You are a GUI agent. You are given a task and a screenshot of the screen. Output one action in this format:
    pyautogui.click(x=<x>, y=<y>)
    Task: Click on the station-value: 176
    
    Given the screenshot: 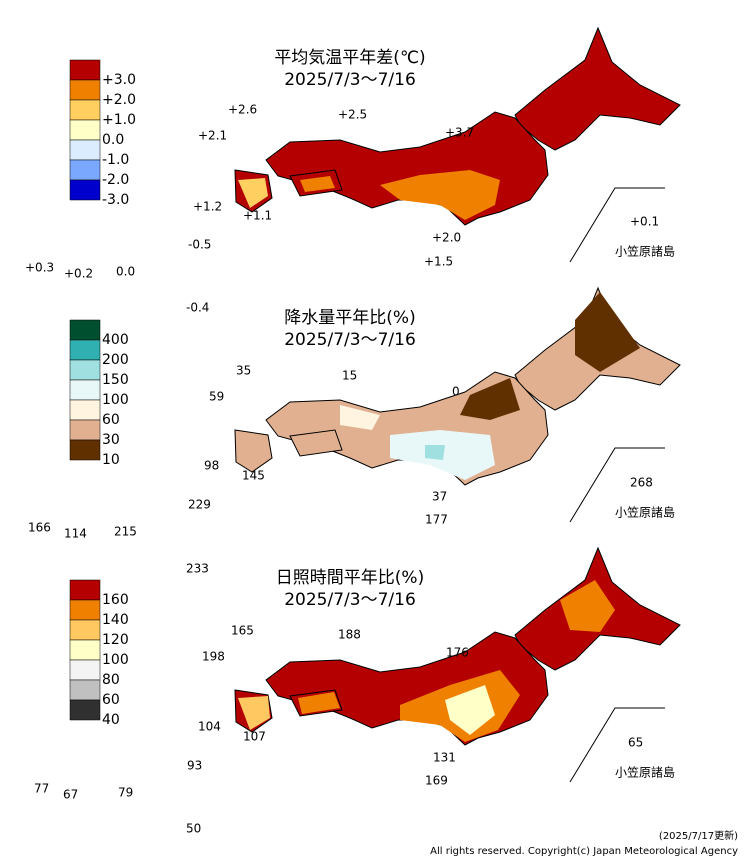 What is the action you would take?
    pyautogui.click(x=457, y=653)
    